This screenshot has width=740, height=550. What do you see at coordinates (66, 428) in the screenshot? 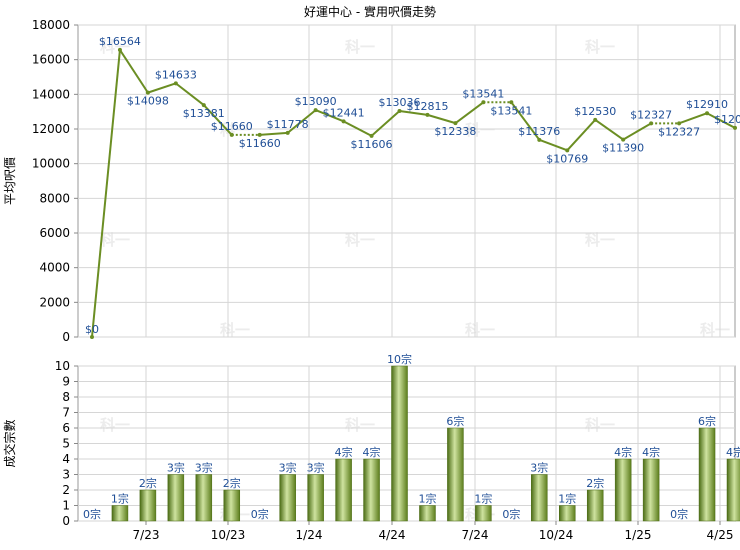
I see `y-tick-label: 6` at bounding box center [66, 428].